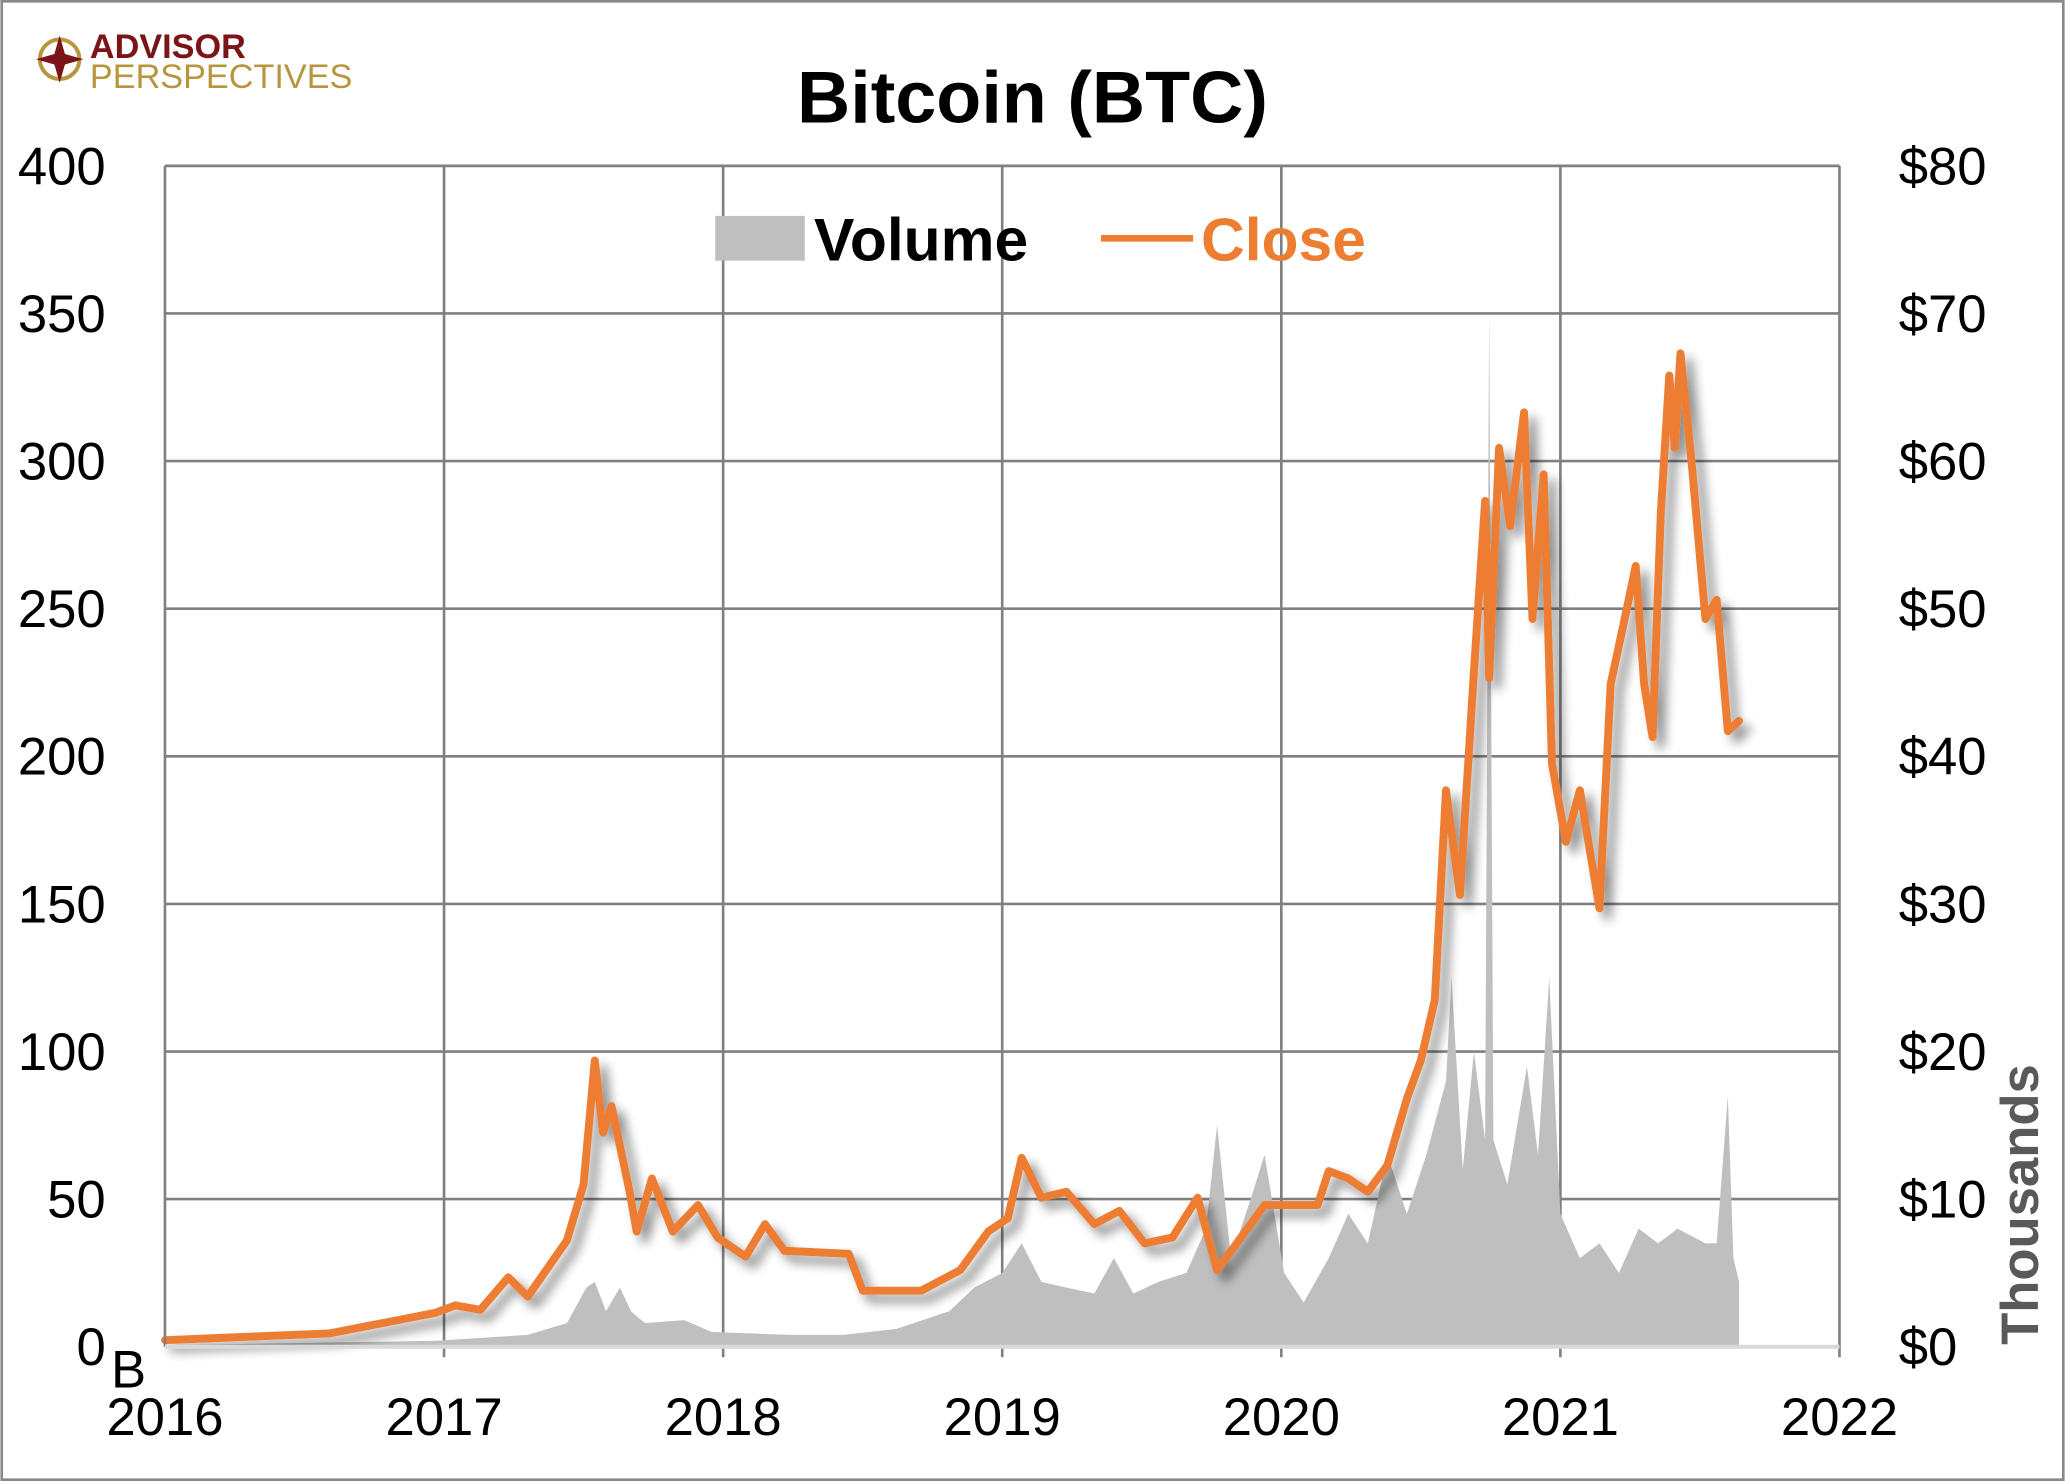 Image resolution: width=2065 pixels, height=1481 pixels. I want to click on right-tick-label: $30, so click(1943, 904).